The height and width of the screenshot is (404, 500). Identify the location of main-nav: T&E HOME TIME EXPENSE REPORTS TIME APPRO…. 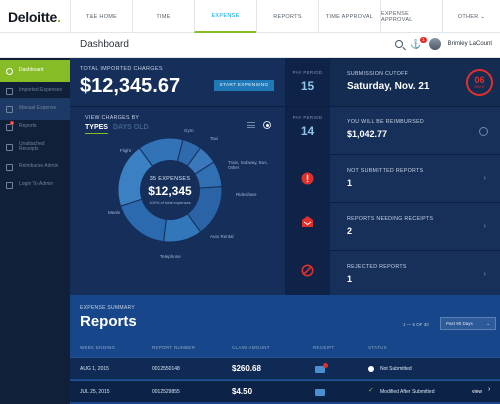
(285, 16).